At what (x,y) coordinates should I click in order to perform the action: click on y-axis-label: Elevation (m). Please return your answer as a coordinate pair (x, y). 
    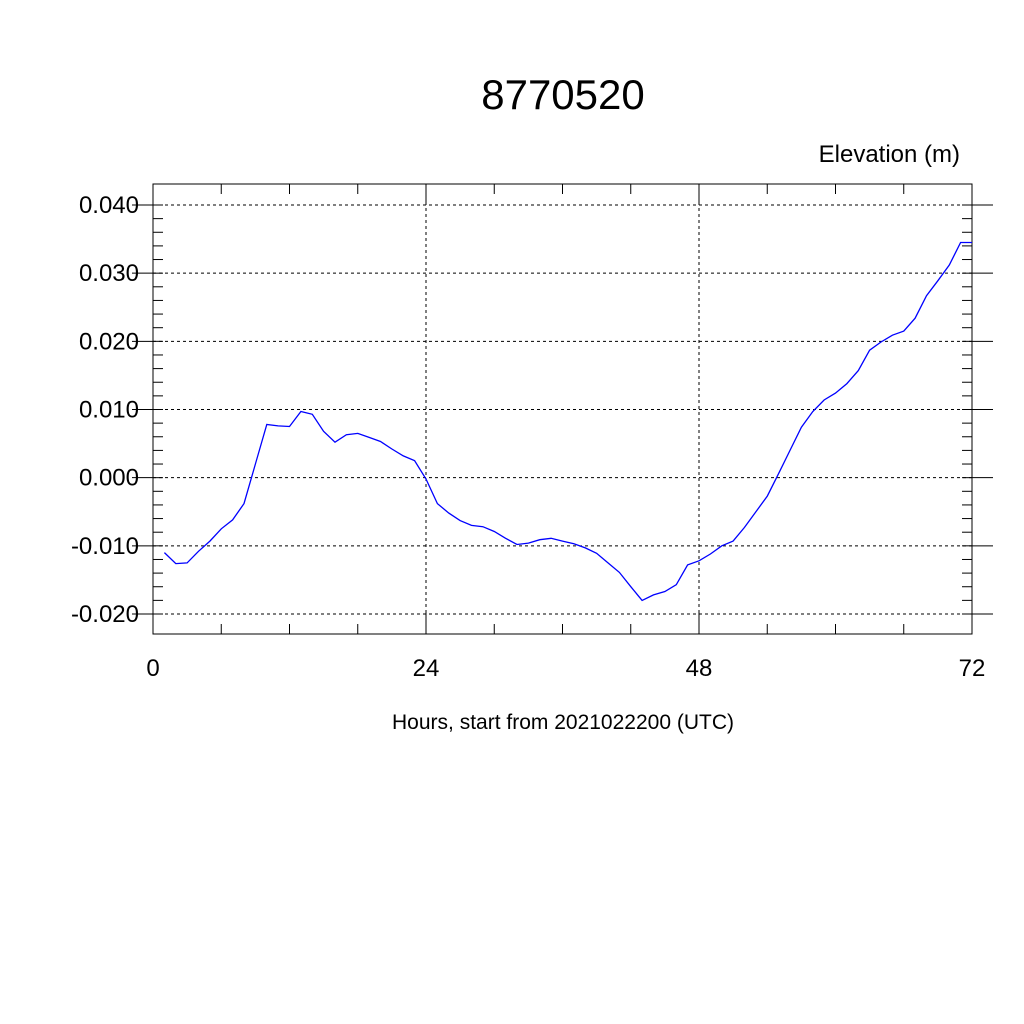
    Looking at the image, I should click on (889, 154).